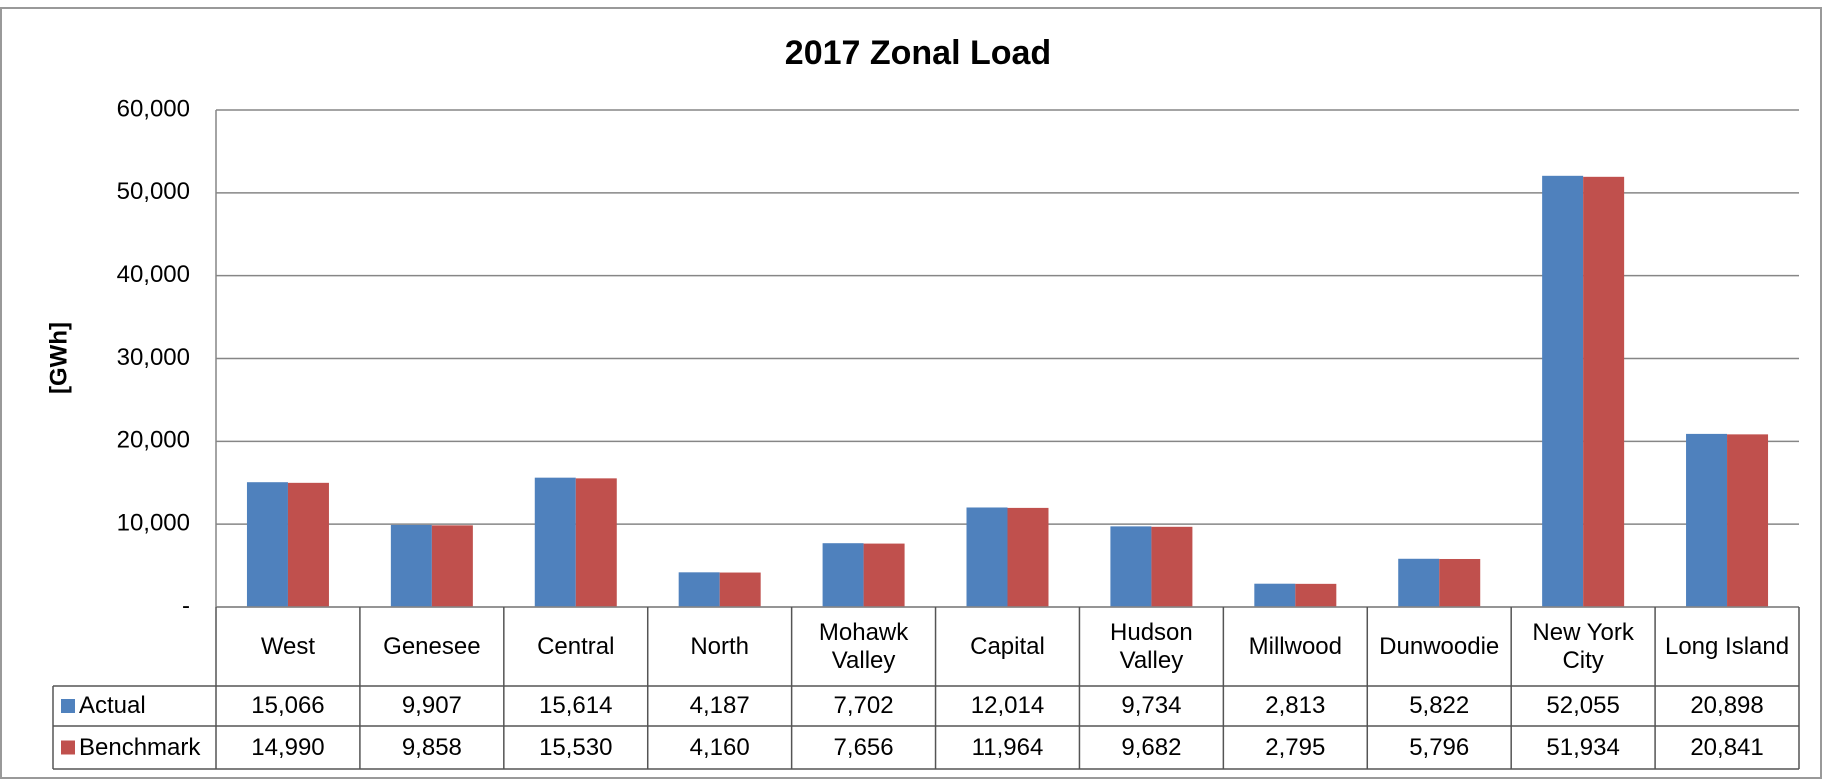 The image size is (1822, 779). I want to click on data-table-value: 9,682, so click(1151, 747).